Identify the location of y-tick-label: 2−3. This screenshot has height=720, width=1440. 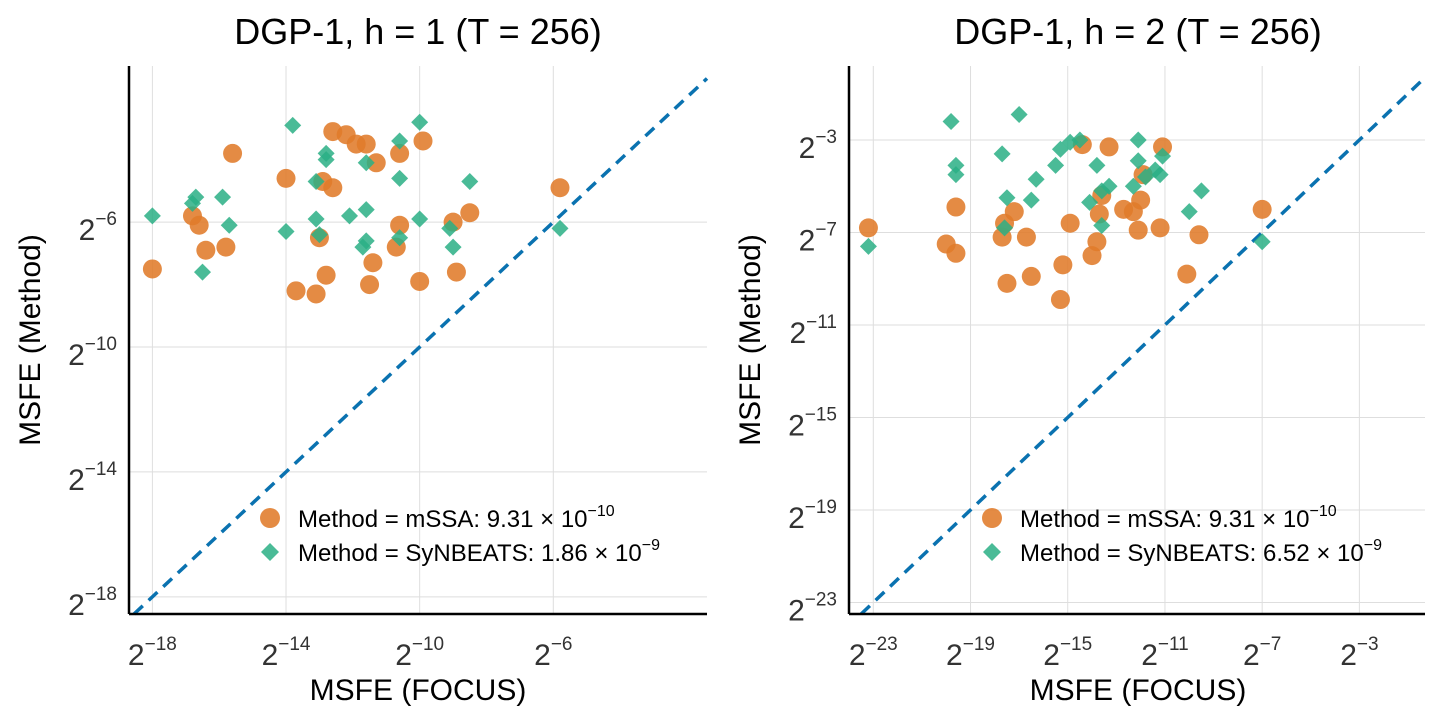
(818, 146).